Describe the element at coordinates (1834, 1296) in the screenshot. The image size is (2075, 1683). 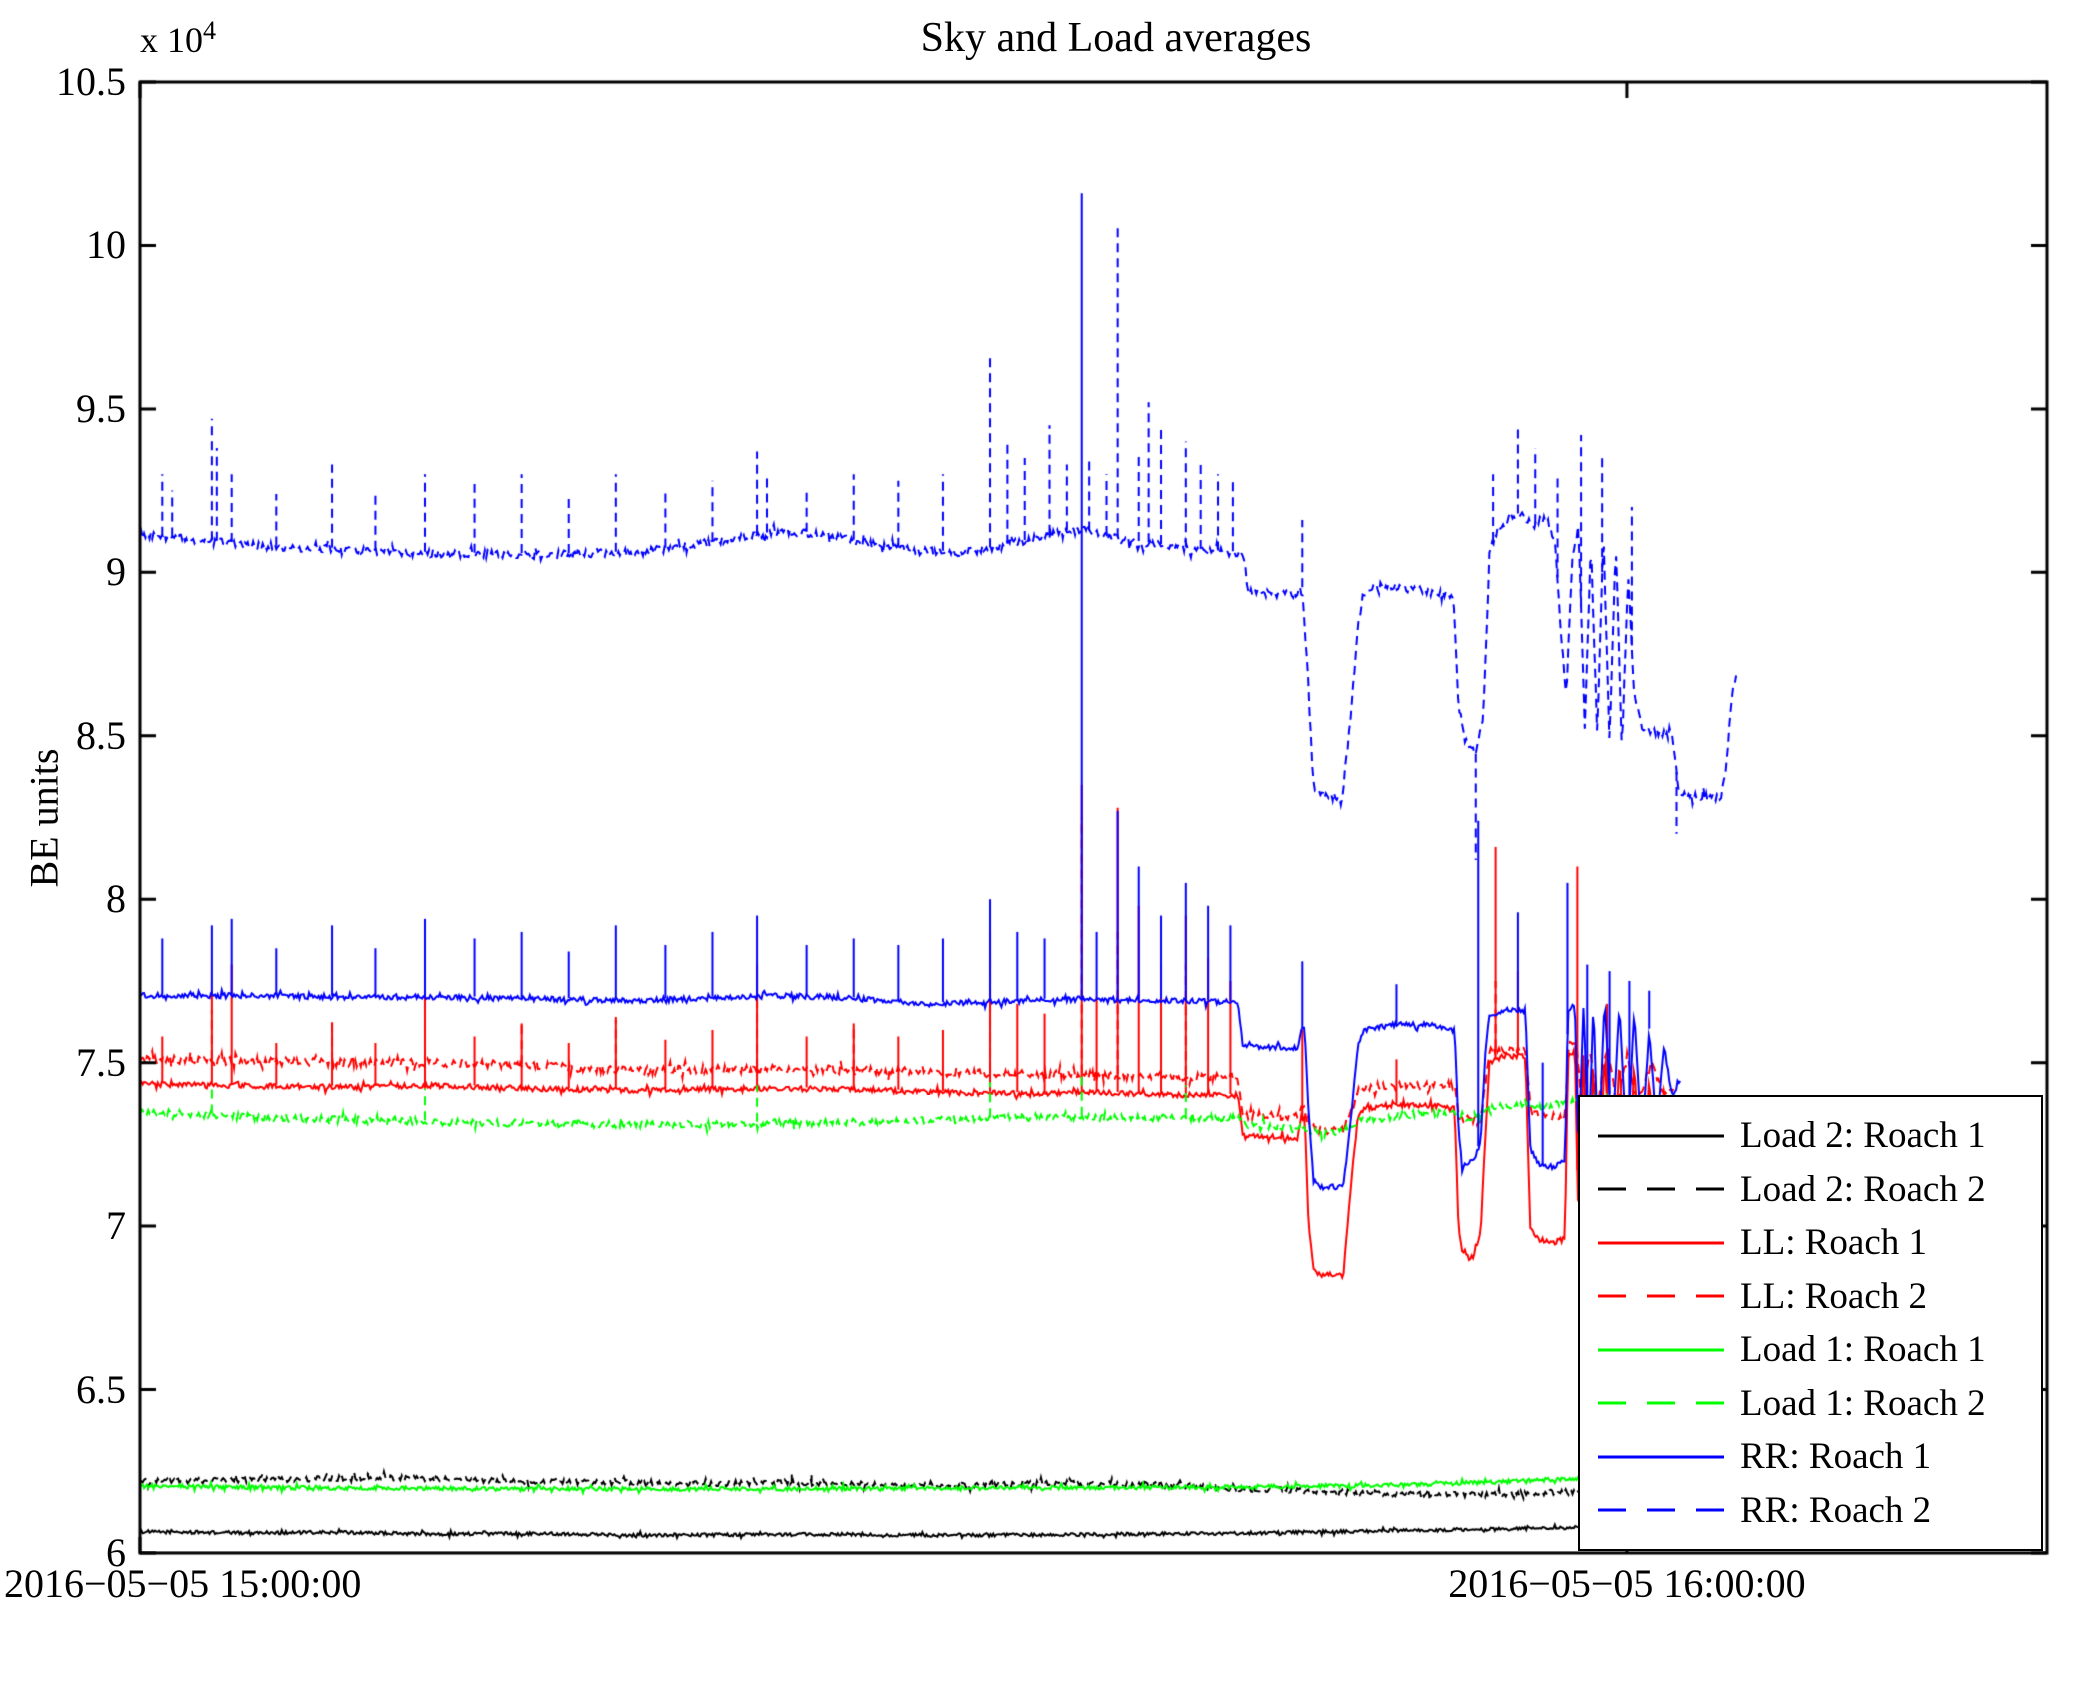
I see `legend-item-label: LL: Roach 2` at that location.